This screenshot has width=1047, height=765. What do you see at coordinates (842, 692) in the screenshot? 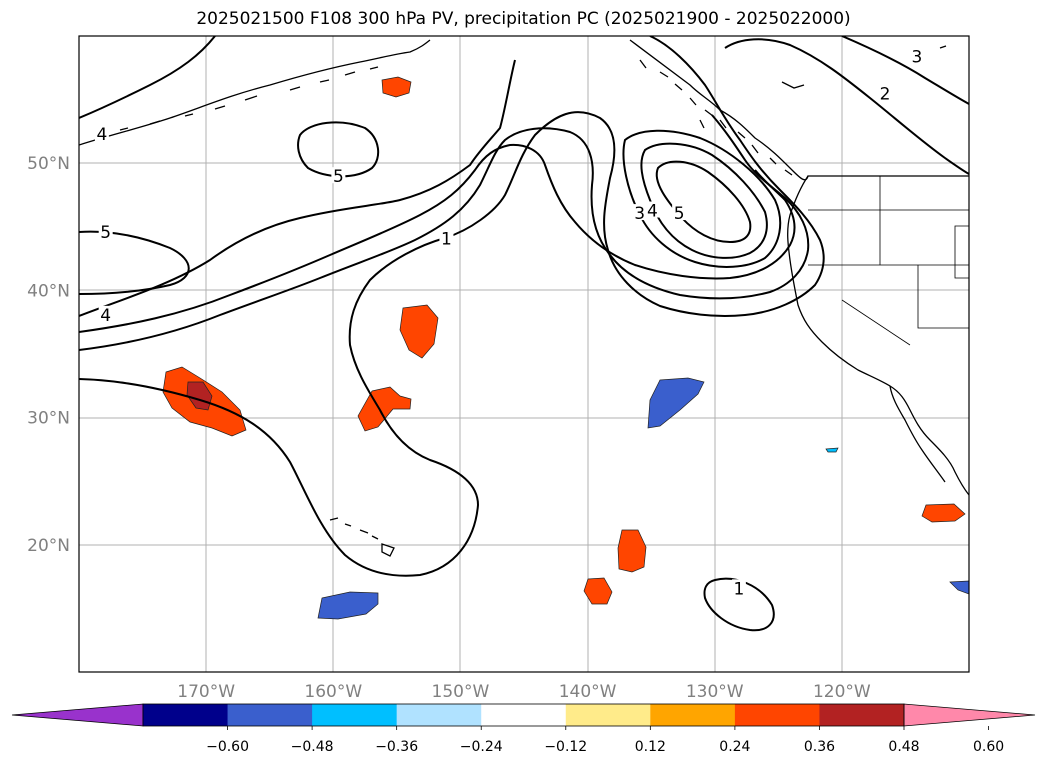
I see `lon-label: 120°W` at bounding box center [842, 692].